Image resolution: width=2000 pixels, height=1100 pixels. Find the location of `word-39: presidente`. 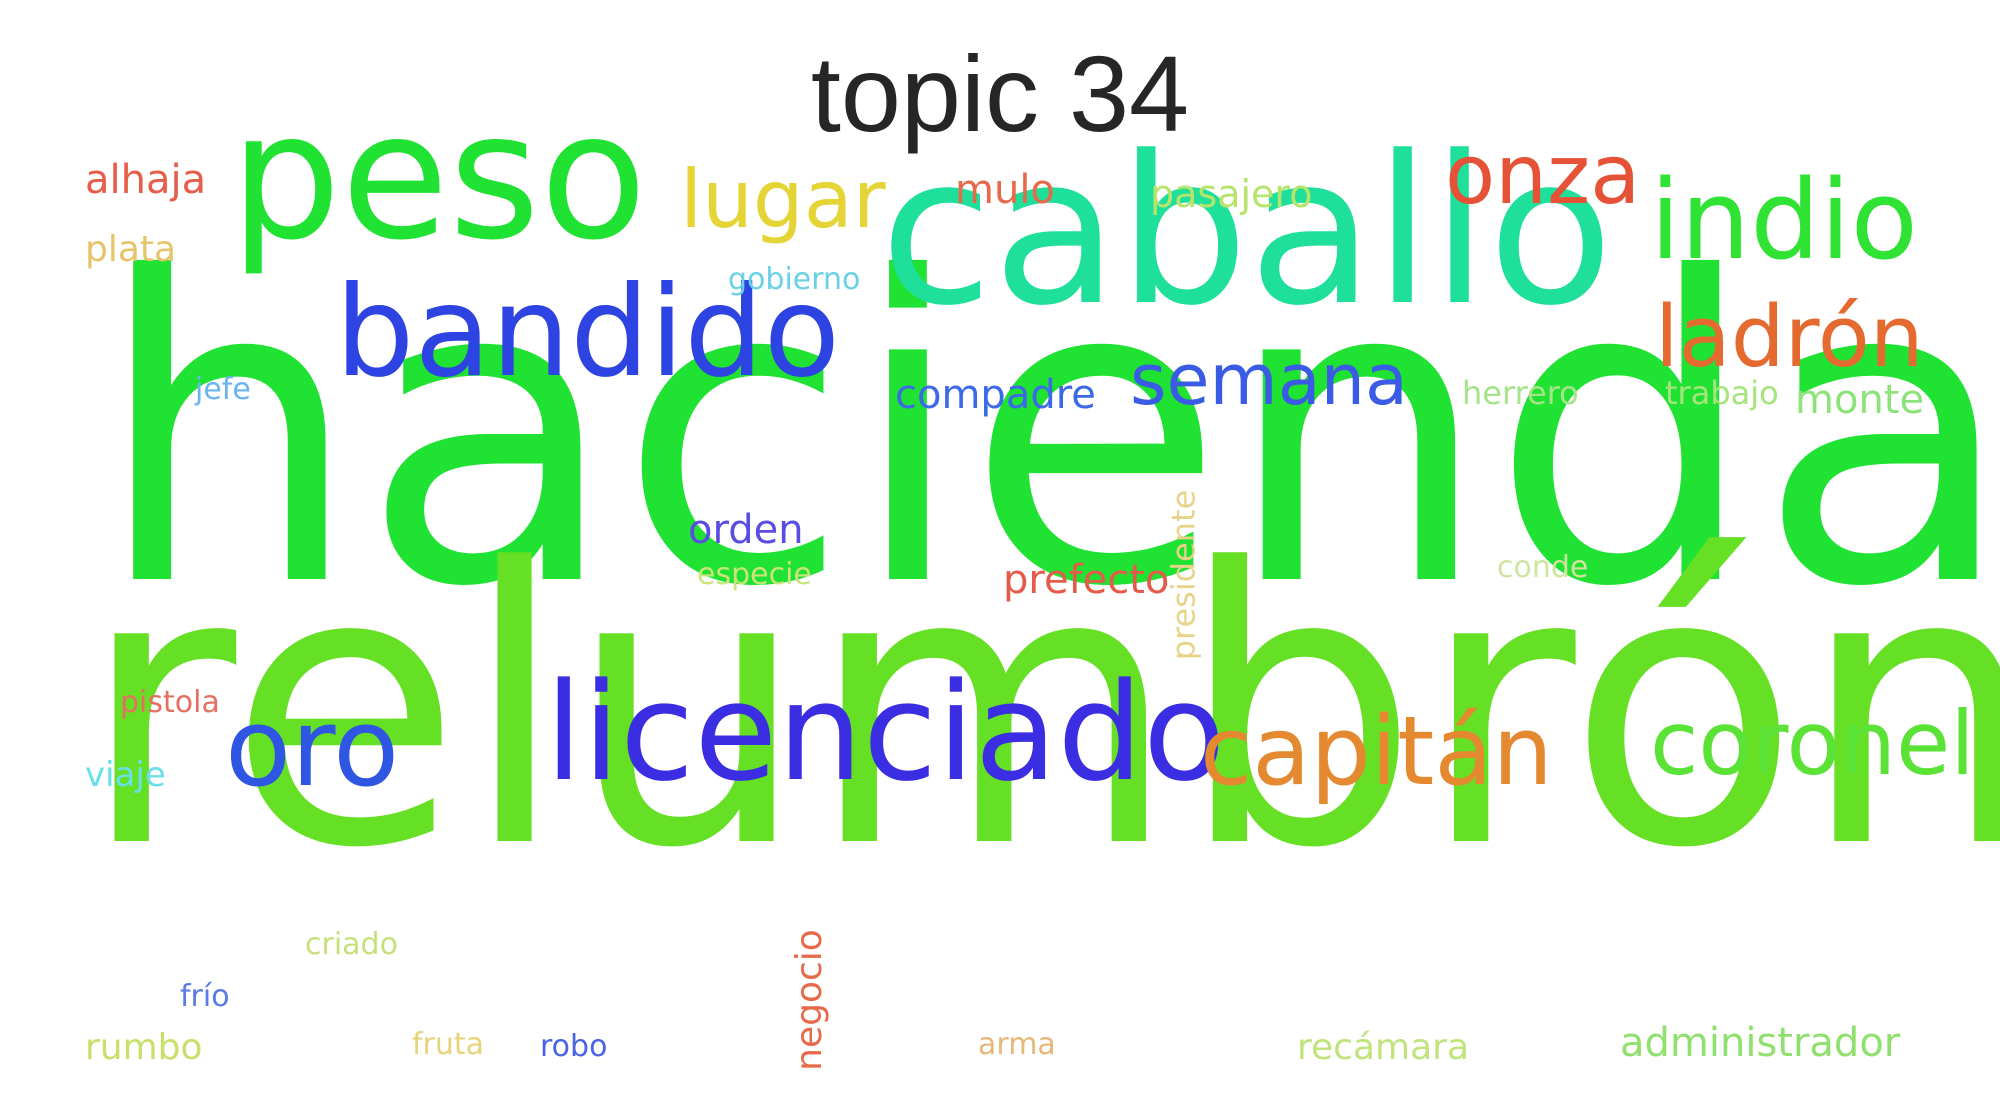

word-39: presidente is located at coordinates (1182, 575).